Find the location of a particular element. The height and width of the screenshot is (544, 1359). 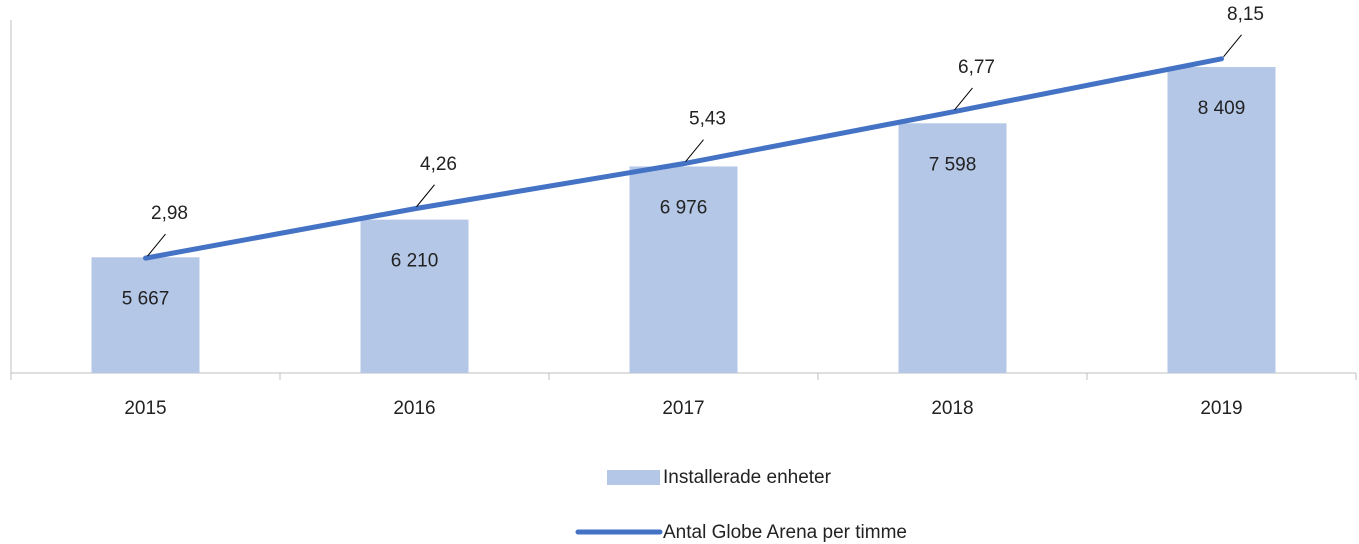

x-tick-label: 2015 is located at coordinates (145, 408).